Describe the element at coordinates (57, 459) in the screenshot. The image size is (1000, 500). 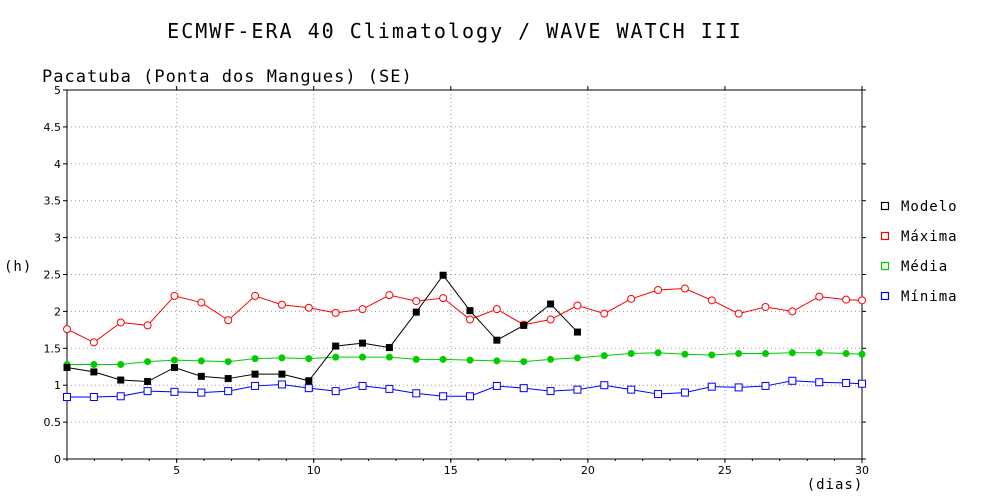
I see `y-tick-label: 0` at that location.